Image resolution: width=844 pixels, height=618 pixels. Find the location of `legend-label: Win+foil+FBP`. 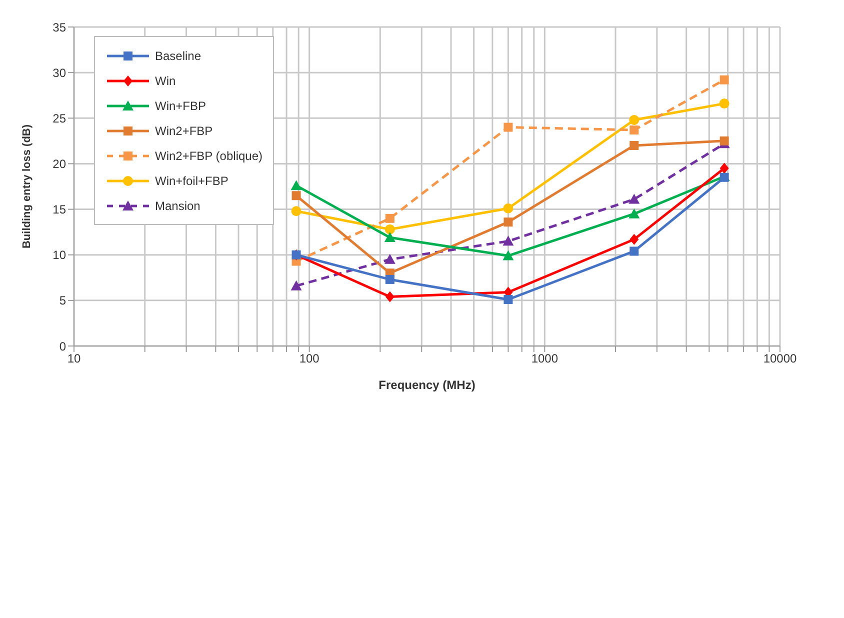

legend-label: Win+foil+FBP is located at coordinates (191, 181).